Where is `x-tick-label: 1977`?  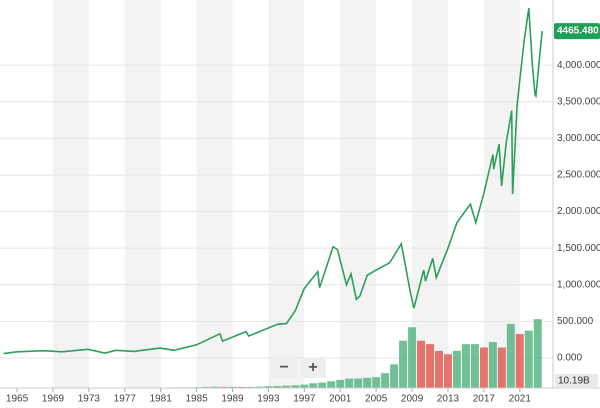 x-tick-label: 1977 is located at coordinates (125, 399).